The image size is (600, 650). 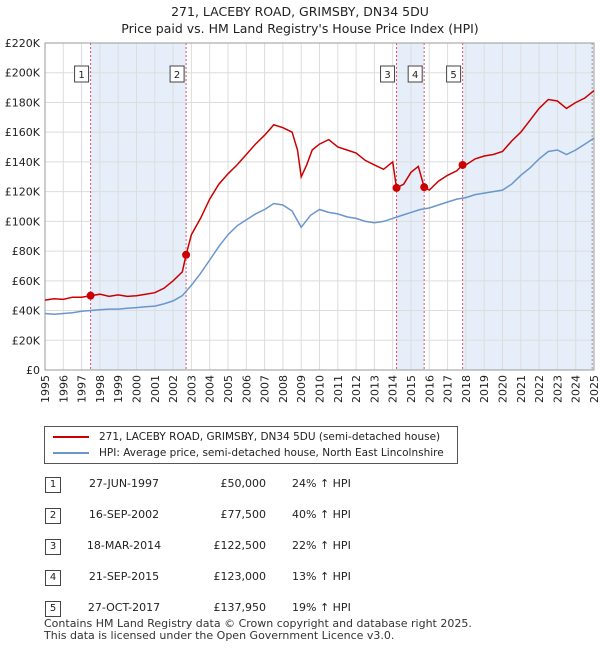 I want to click on x-tick-label: 1995, so click(x=45, y=389).